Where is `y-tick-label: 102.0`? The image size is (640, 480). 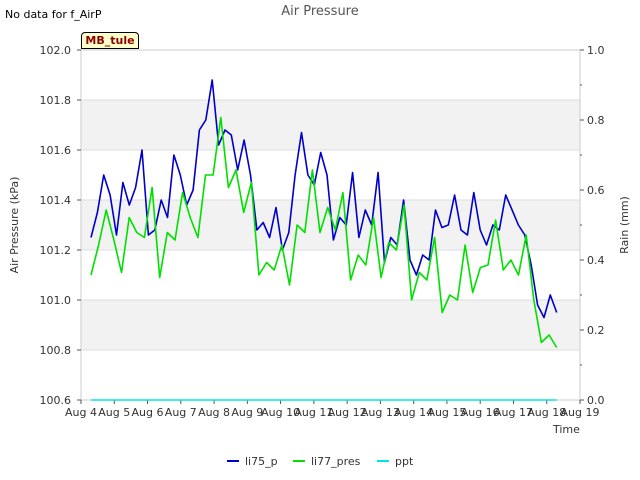 y-tick-label: 102.0 is located at coordinates (56, 50).